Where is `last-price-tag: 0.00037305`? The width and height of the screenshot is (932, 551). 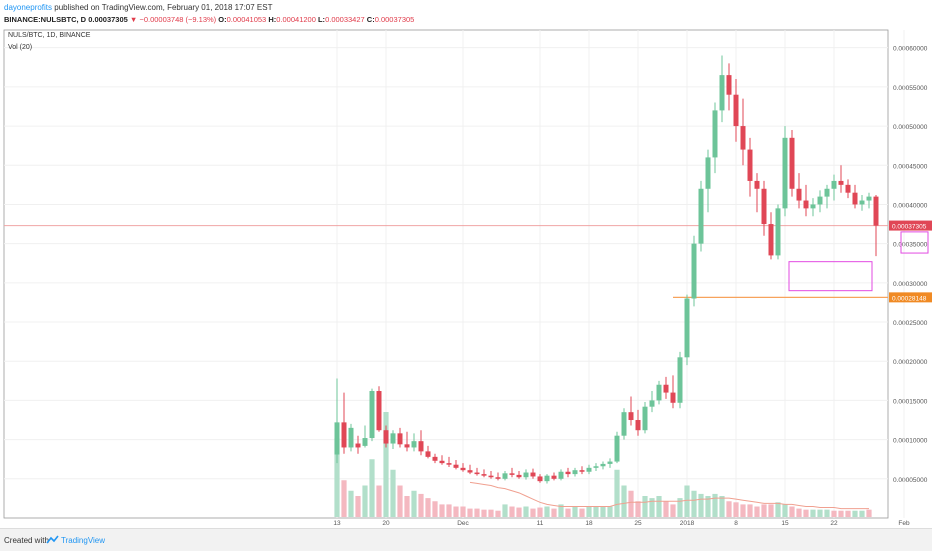
last-price-tag: 0.00037305 is located at coordinates (909, 227).